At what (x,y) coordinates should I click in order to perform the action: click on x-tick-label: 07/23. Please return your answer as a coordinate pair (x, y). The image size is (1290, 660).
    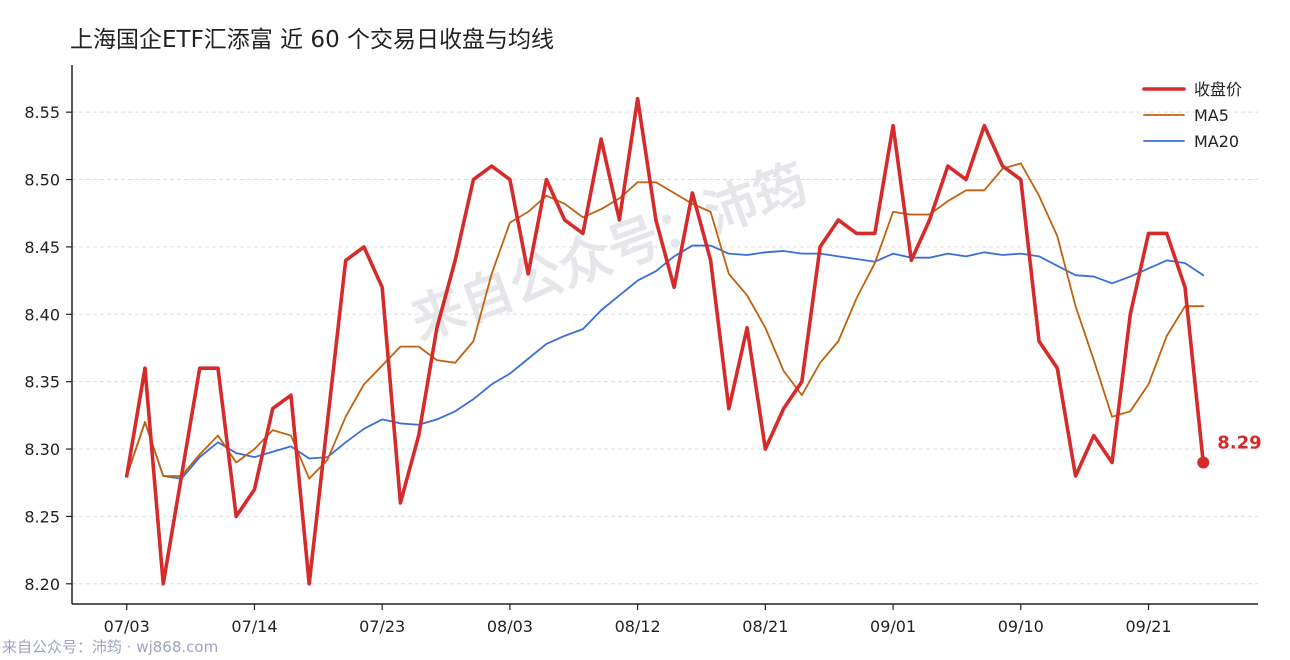
    Looking at the image, I should click on (382, 626).